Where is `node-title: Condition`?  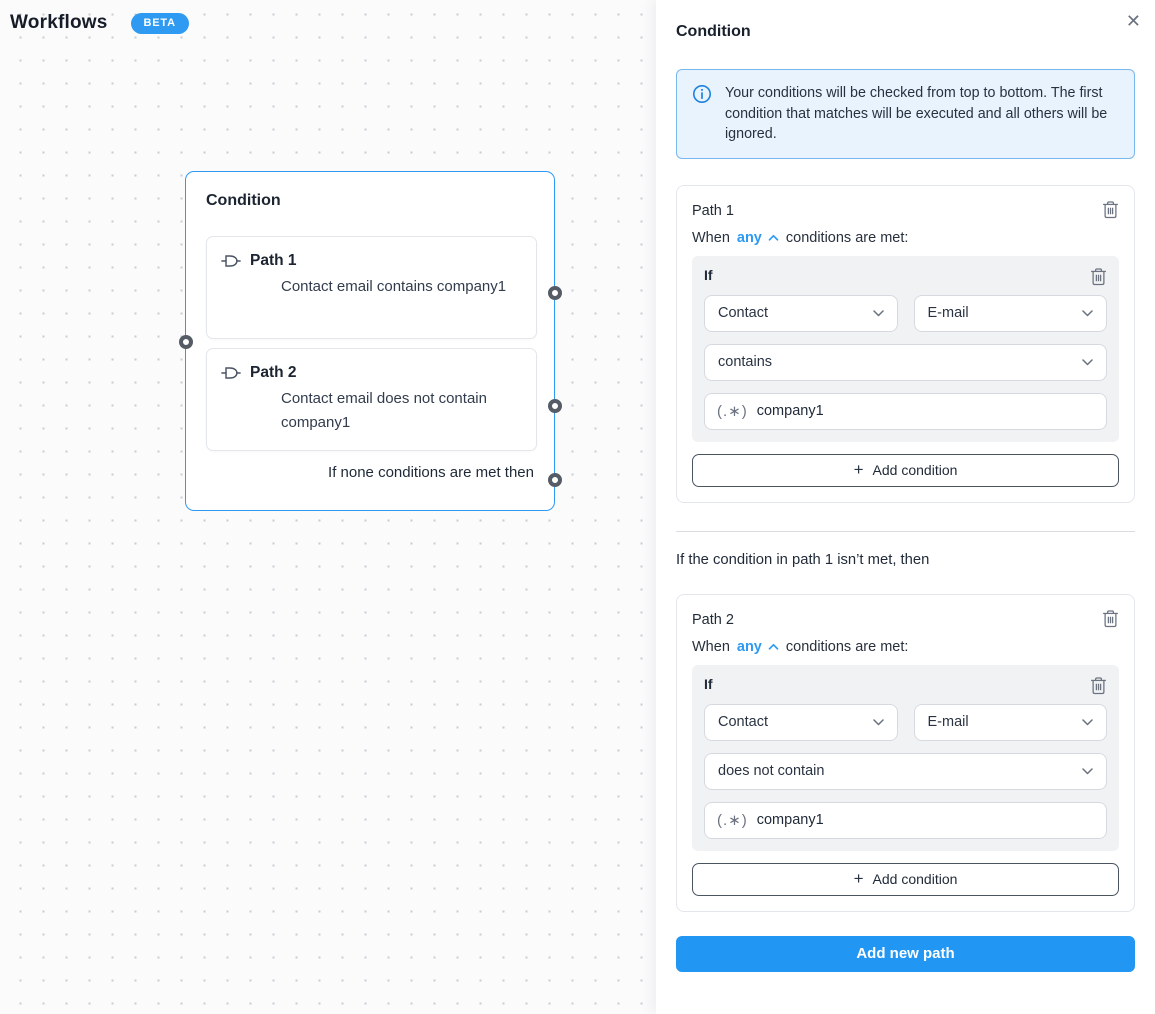
node-title: Condition is located at coordinates (243, 200).